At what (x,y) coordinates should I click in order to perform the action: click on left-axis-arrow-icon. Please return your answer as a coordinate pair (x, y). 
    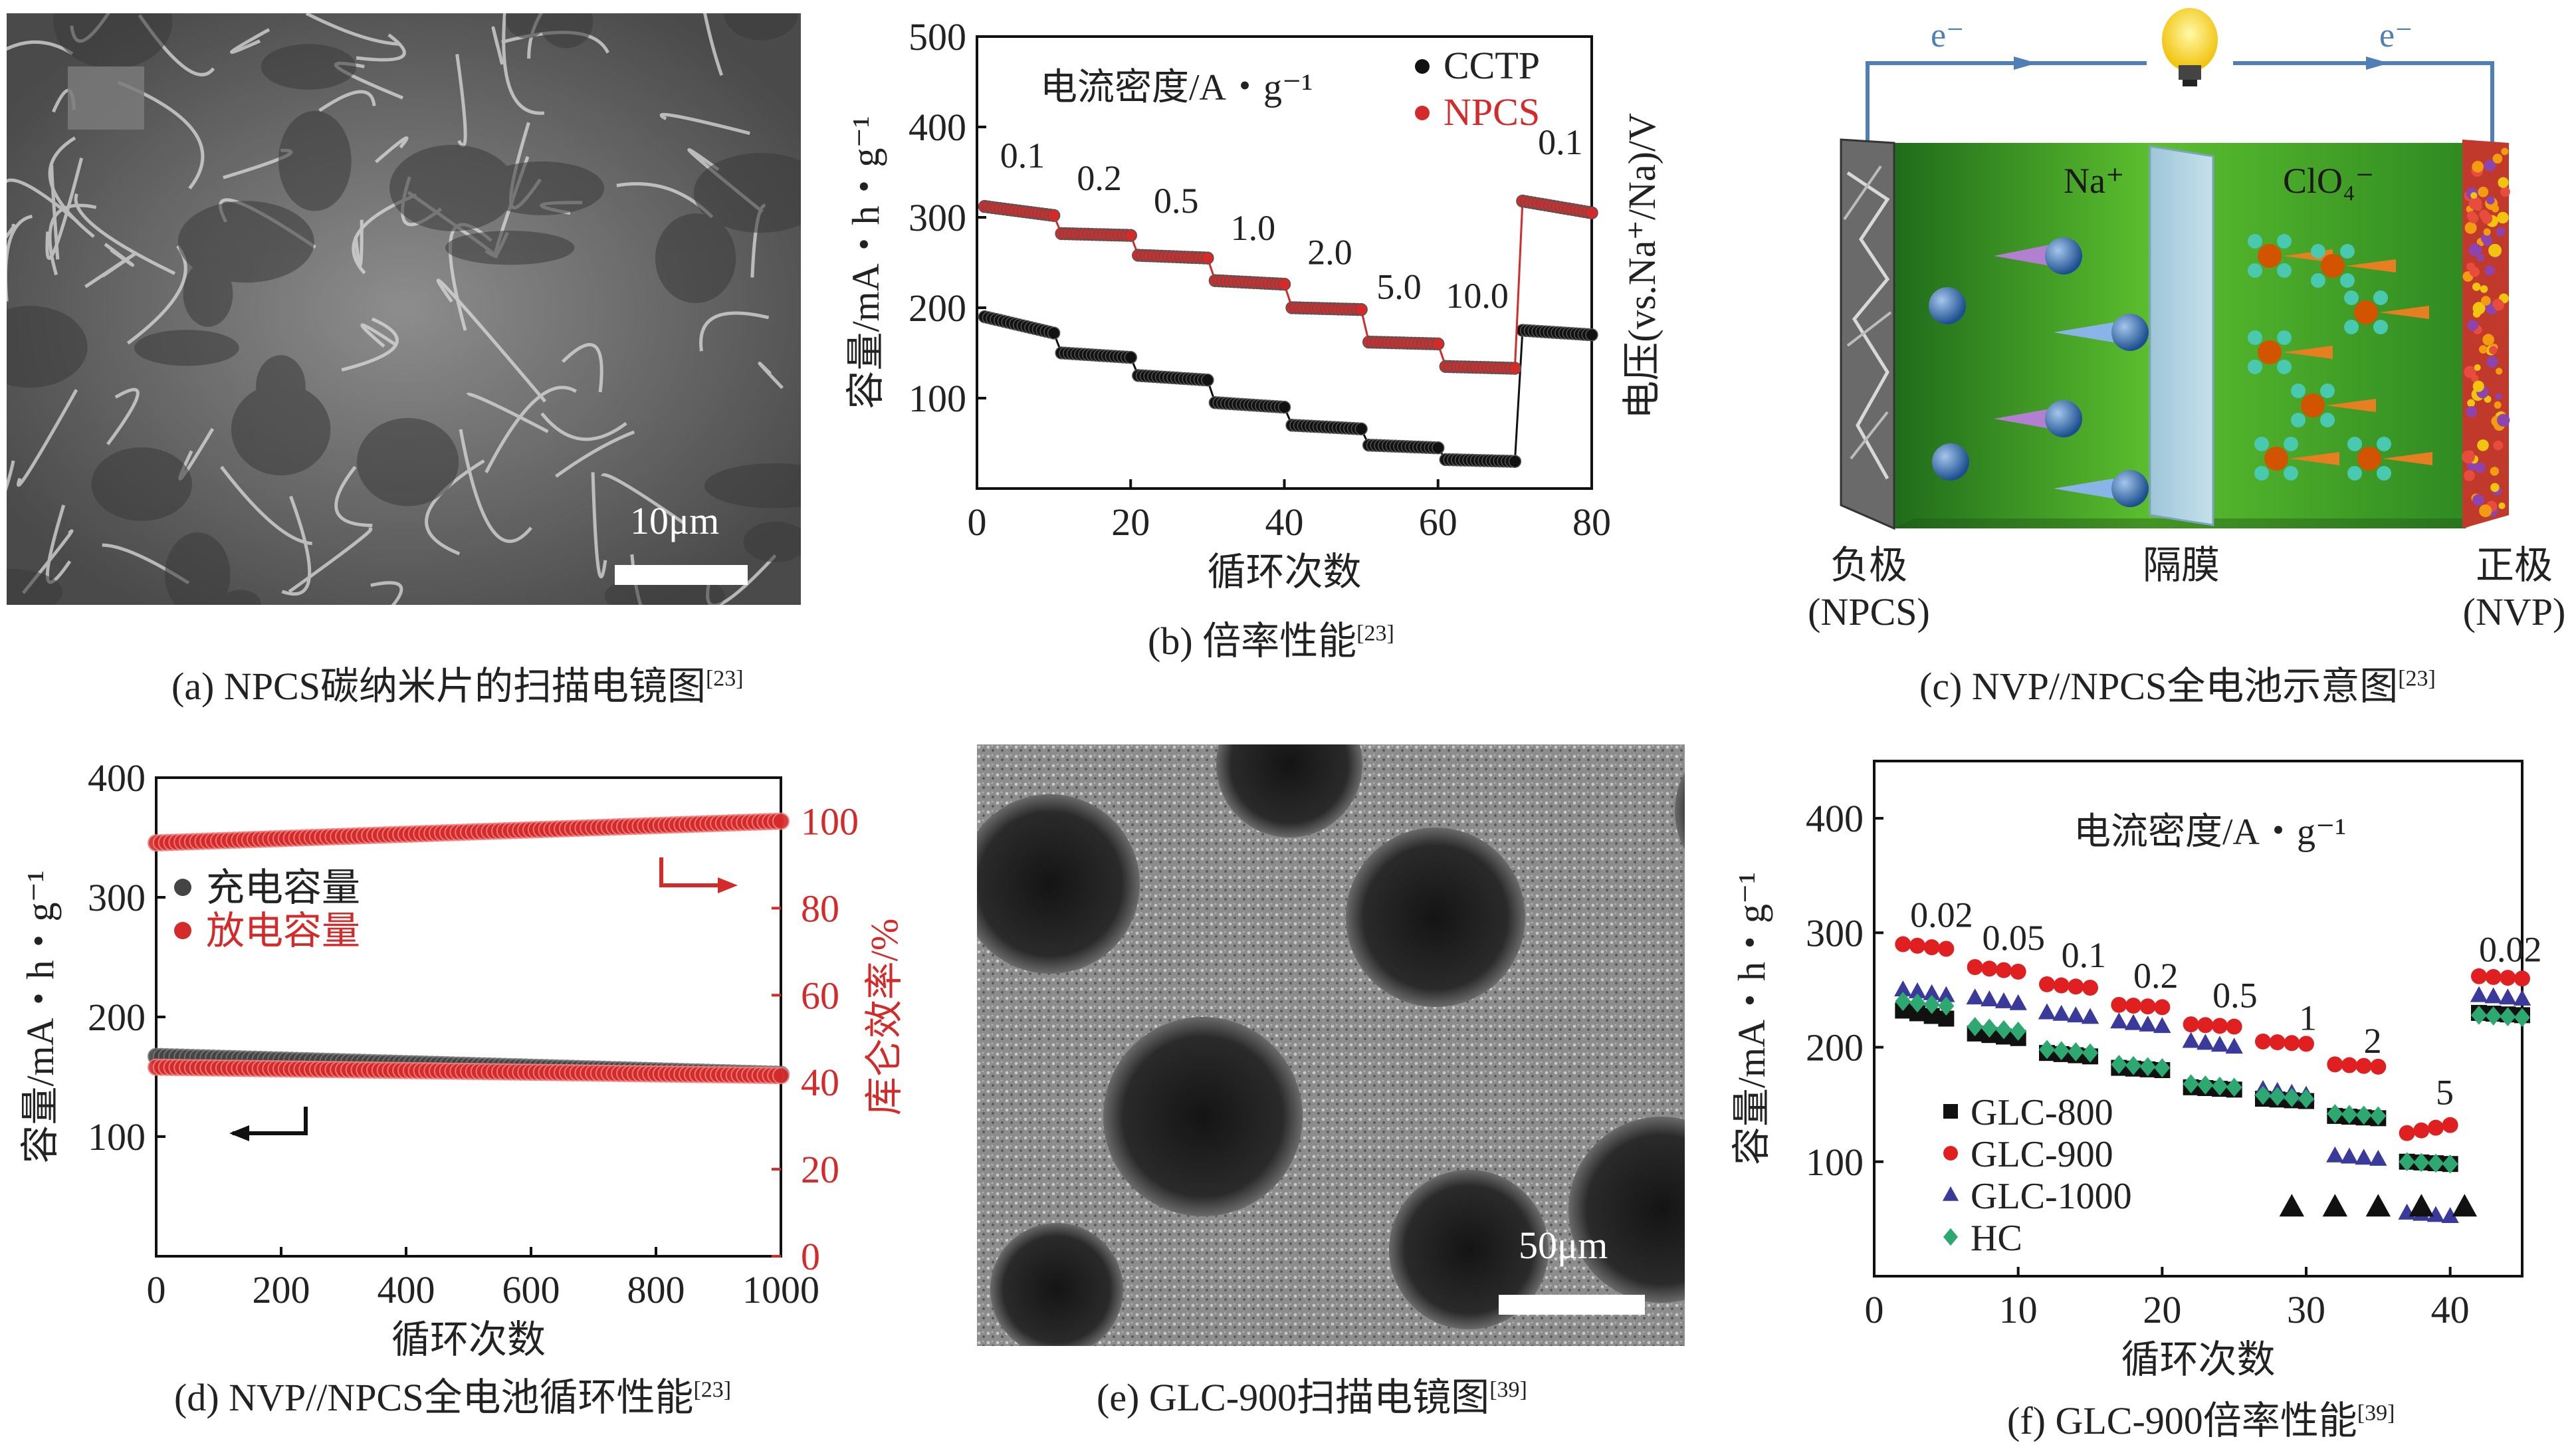
    Looking at the image, I should click on (270, 1121).